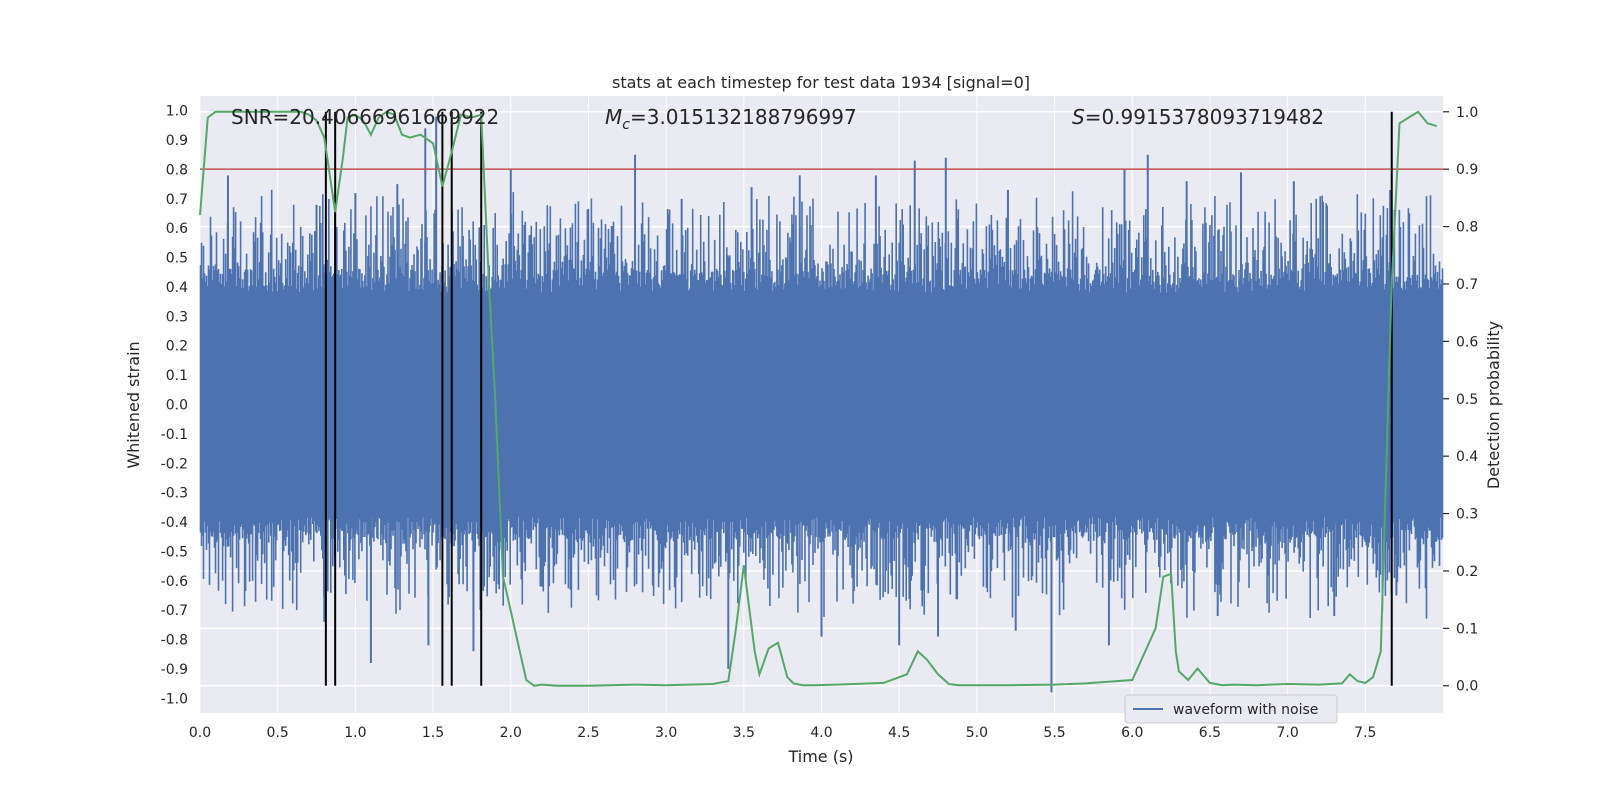 The width and height of the screenshot is (1600, 800). I want to click on y-left-tick-label: 0.8, so click(177, 170).